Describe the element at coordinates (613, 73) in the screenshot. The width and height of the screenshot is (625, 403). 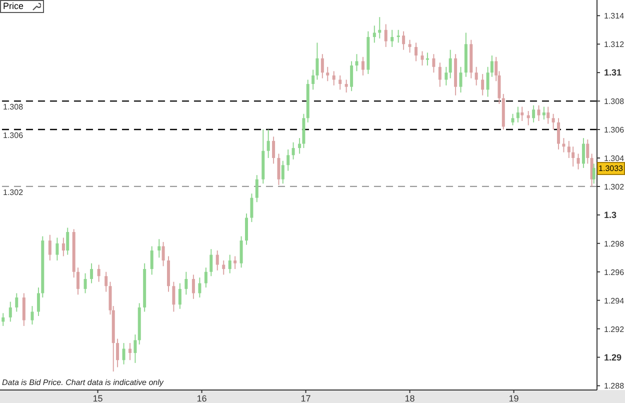
I see `y-tick-label: 1.31` at that location.